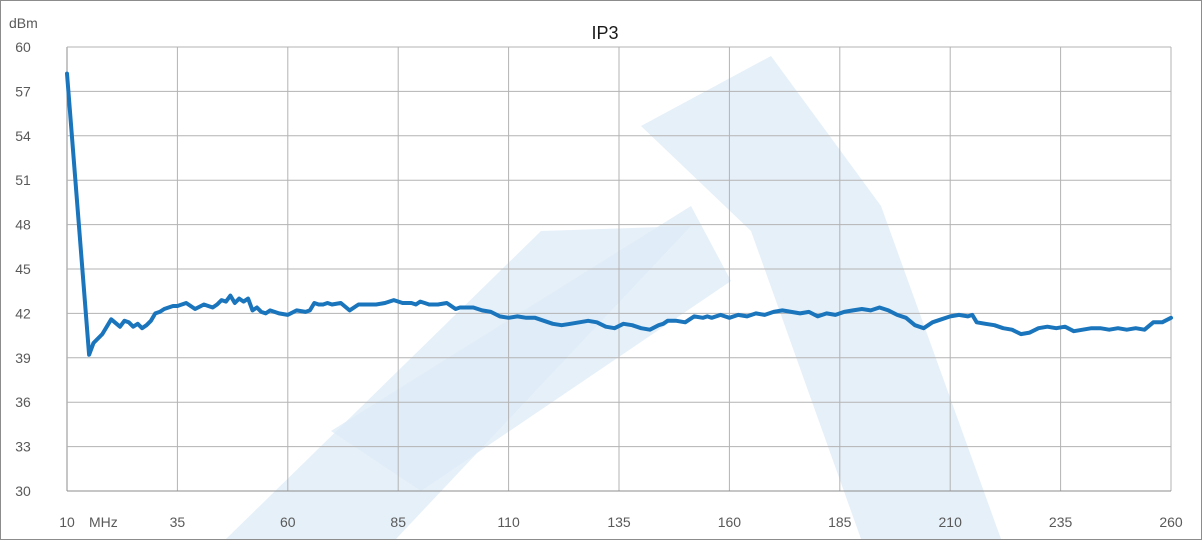 This screenshot has height=540, width=1202. I want to click on x-tick-label: 35, so click(178, 522).